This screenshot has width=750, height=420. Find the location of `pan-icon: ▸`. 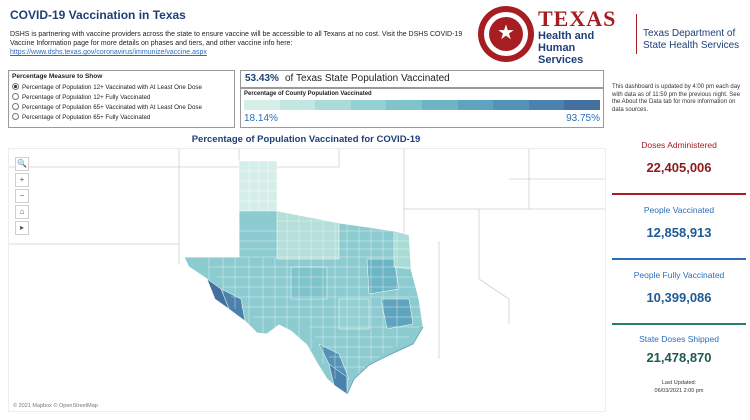

pan-icon: ▸ is located at coordinates (22, 228).